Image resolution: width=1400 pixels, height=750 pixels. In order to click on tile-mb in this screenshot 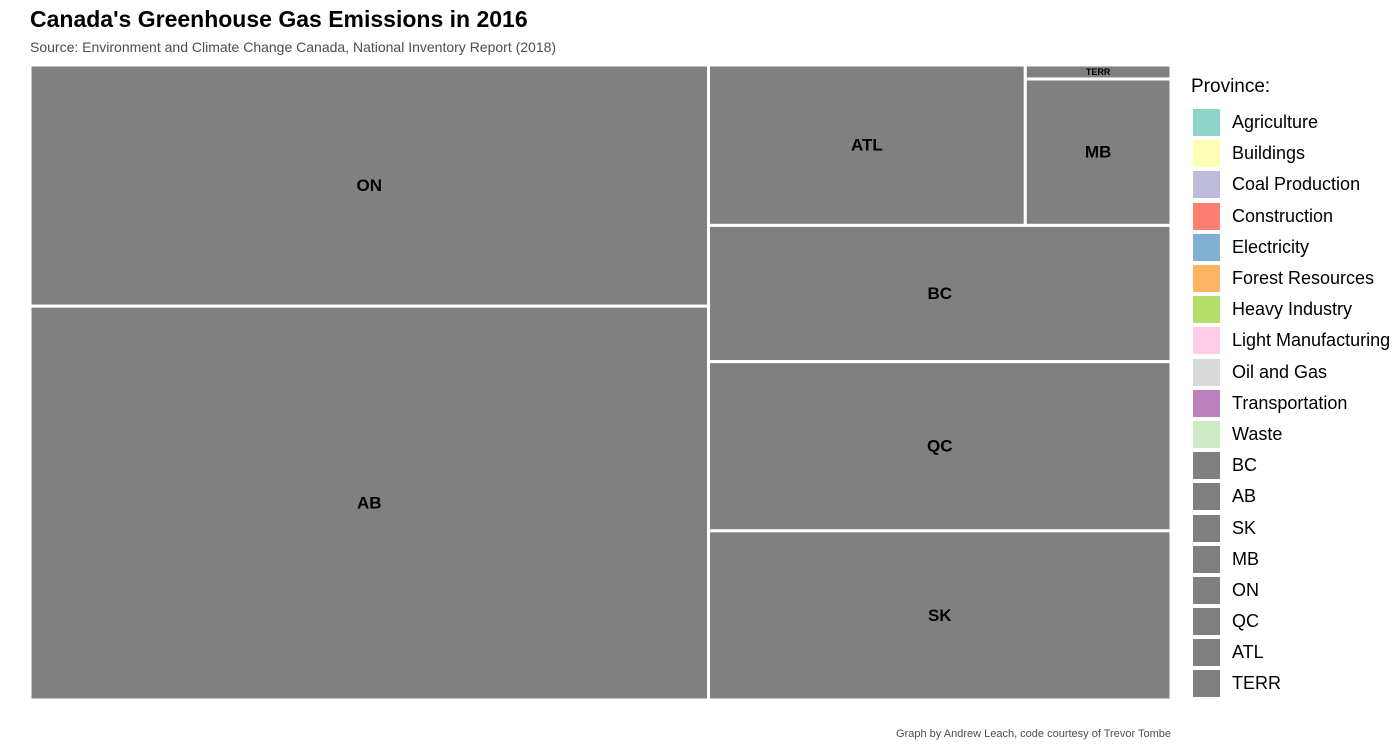, I will do `click(1097, 152)`.